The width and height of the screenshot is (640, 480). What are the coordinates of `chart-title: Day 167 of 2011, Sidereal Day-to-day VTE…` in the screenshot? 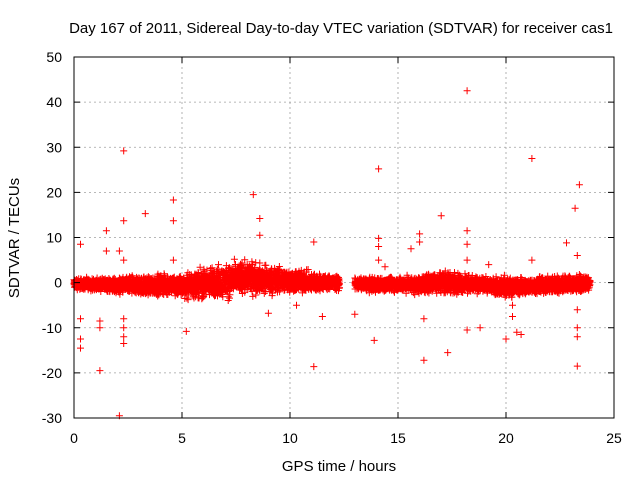 It's located at (341, 28).